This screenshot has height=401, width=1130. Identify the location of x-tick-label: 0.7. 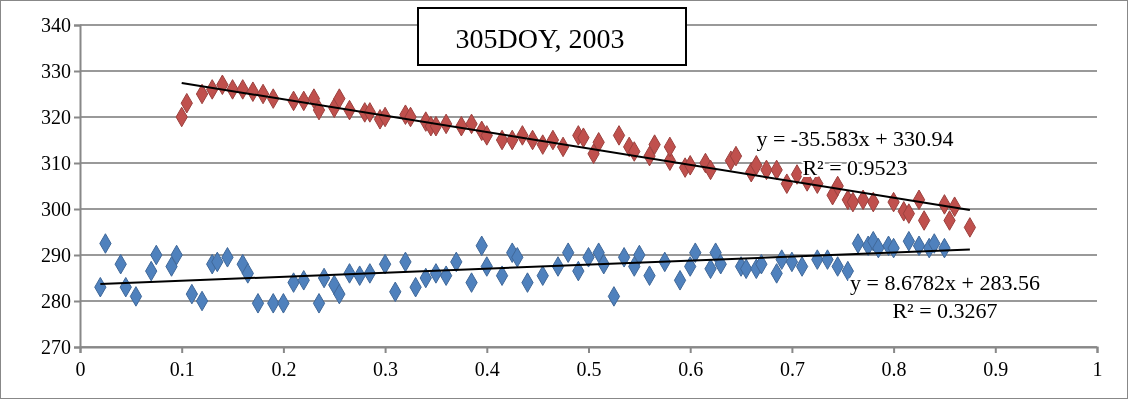
(792, 369).